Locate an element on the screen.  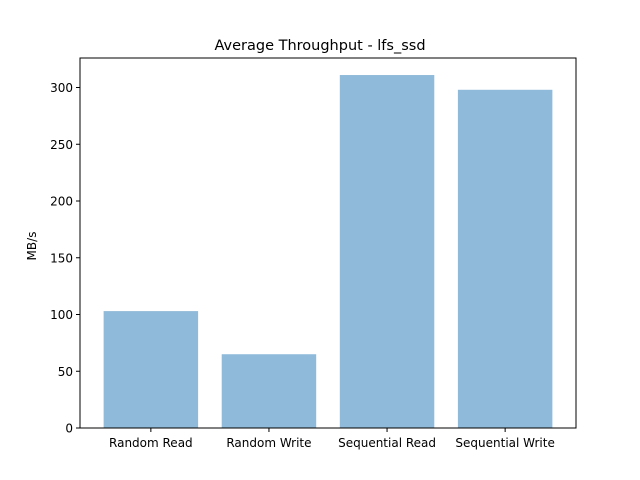
bar-sequential-write is located at coordinates (505, 258).